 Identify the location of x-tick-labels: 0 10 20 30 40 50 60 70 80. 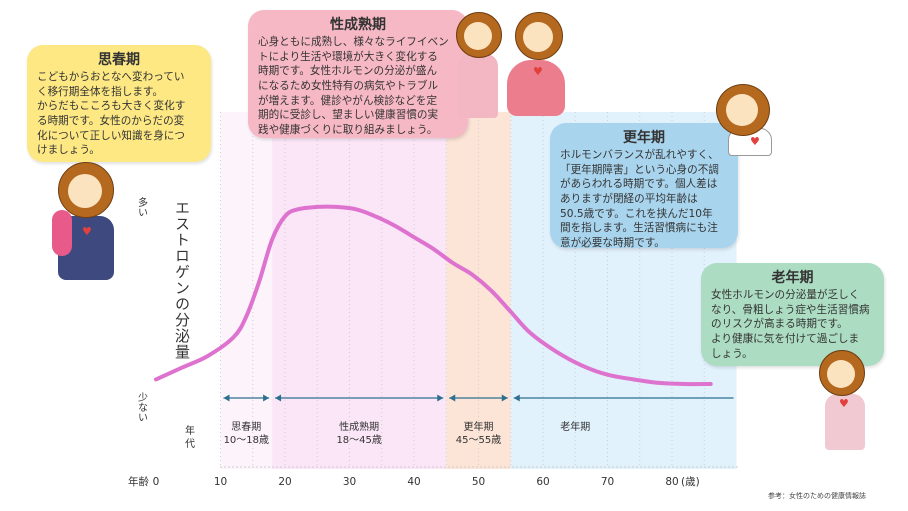
(416, 482).